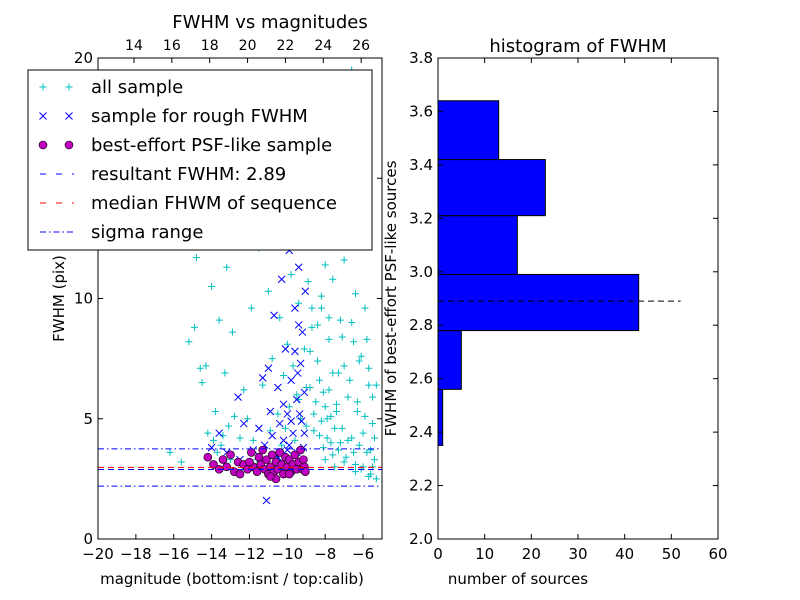  I want to click on legend-swatch-marker, so click(43, 145).